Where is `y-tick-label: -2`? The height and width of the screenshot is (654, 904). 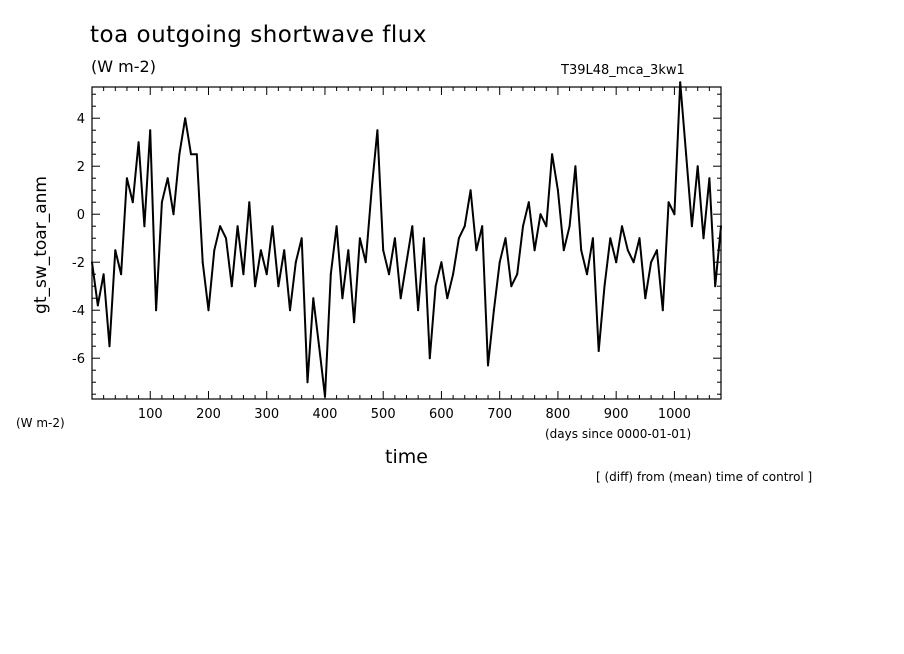
y-tick-label: -2 is located at coordinates (78, 263).